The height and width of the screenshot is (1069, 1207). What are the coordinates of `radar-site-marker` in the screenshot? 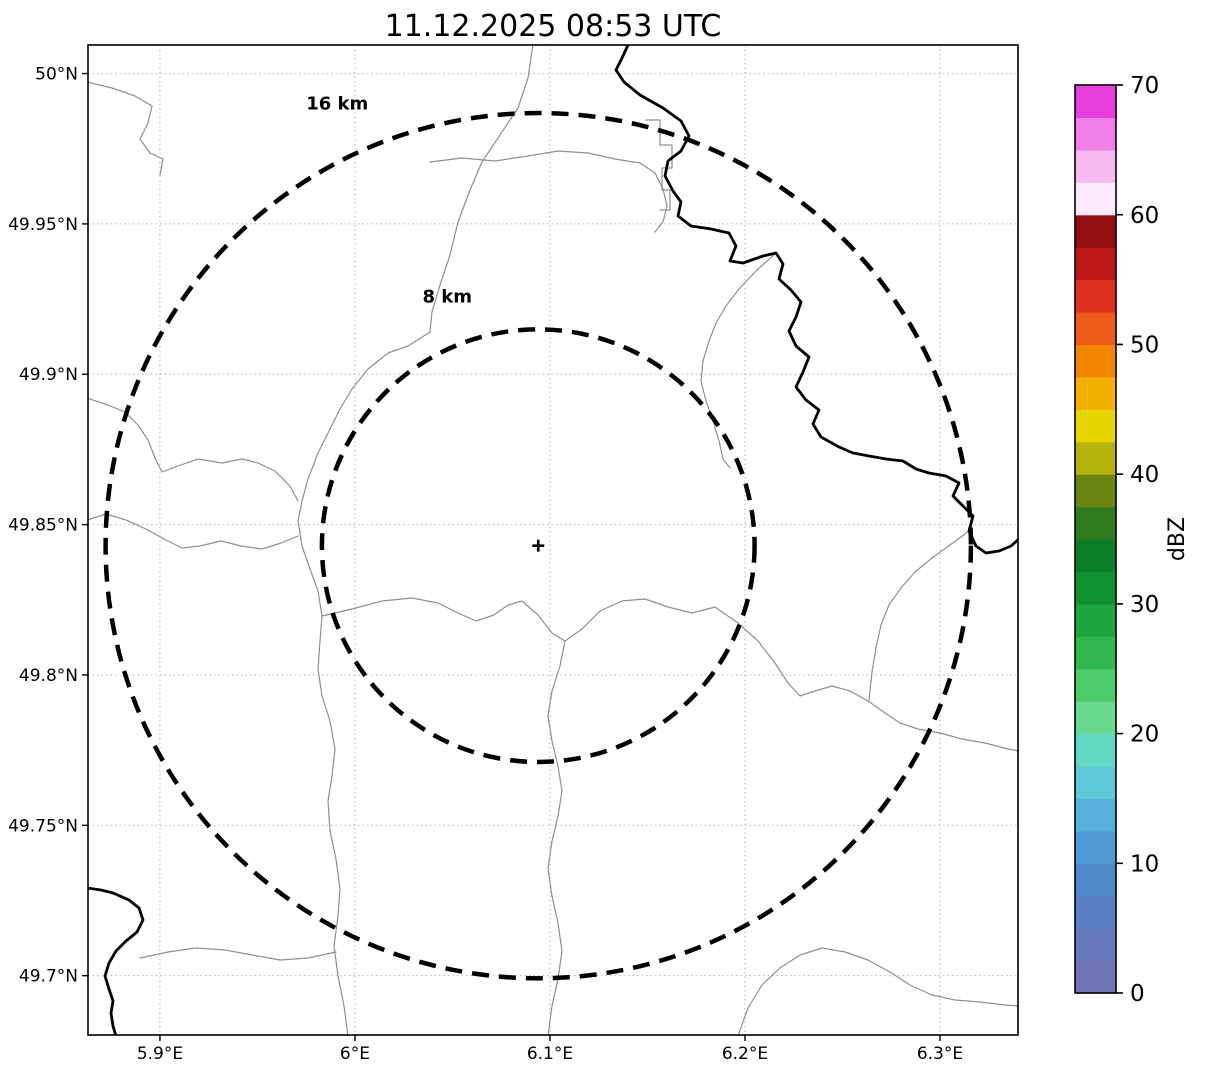 It's located at (538, 545).